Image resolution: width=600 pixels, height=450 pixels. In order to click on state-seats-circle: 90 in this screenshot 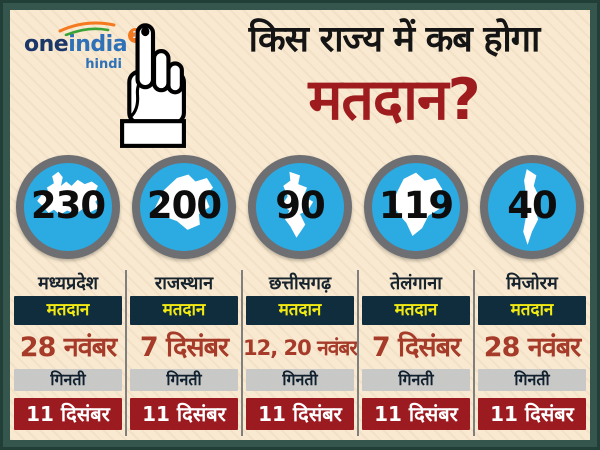, I will do `click(300, 207)`.